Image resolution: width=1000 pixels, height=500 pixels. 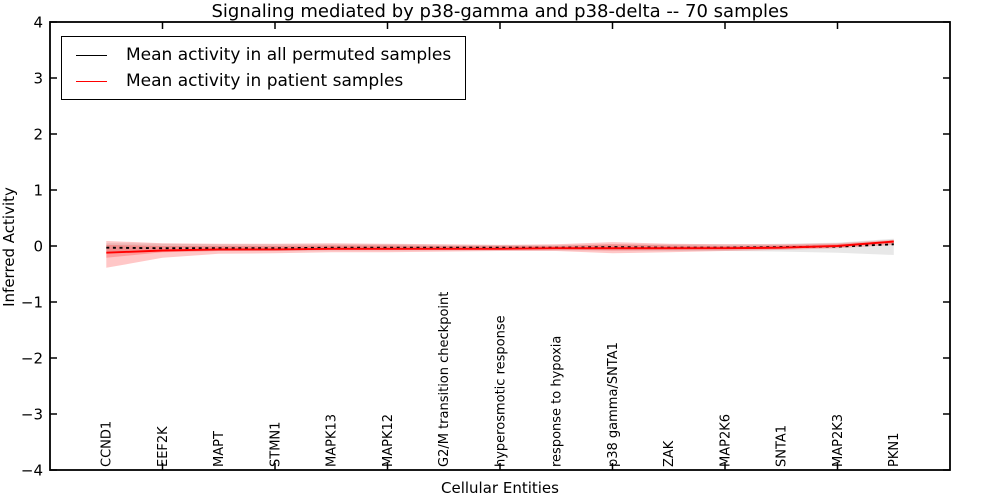 What do you see at coordinates (557, 401) in the screenshot?
I see `x-category-label: response to hypoxia` at bounding box center [557, 401].